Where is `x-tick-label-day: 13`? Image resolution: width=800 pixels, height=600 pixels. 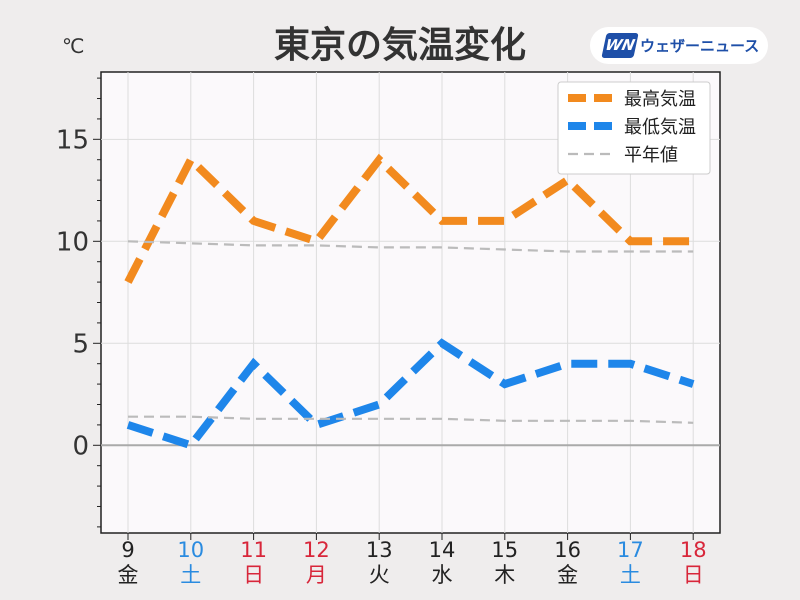 x-tick-label-day: 13 is located at coordinates (379, 550).